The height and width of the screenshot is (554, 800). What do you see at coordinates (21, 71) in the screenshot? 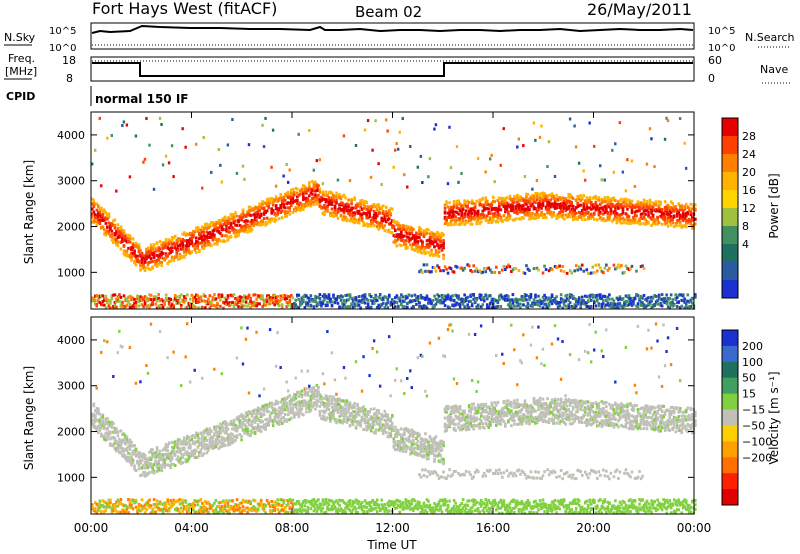
I see `freq-label-line2: [MHz]` at bounding box center [21, 71].